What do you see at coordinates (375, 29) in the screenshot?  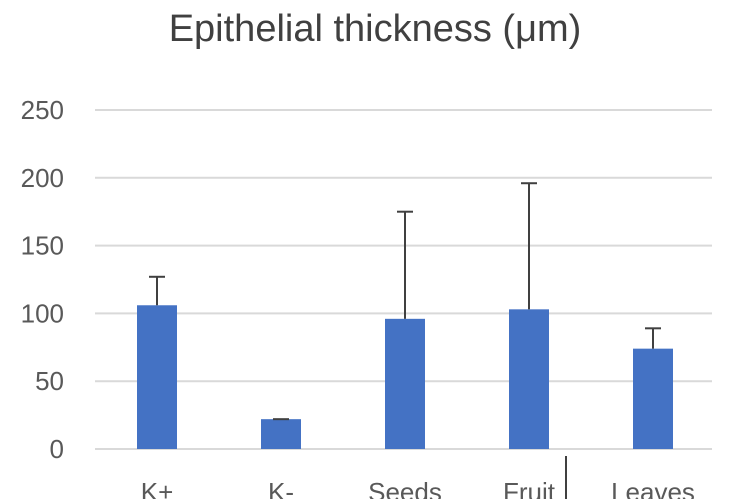 I see `chart-title: Epithelial thickness (μm)` at bounding box center [375, 29].